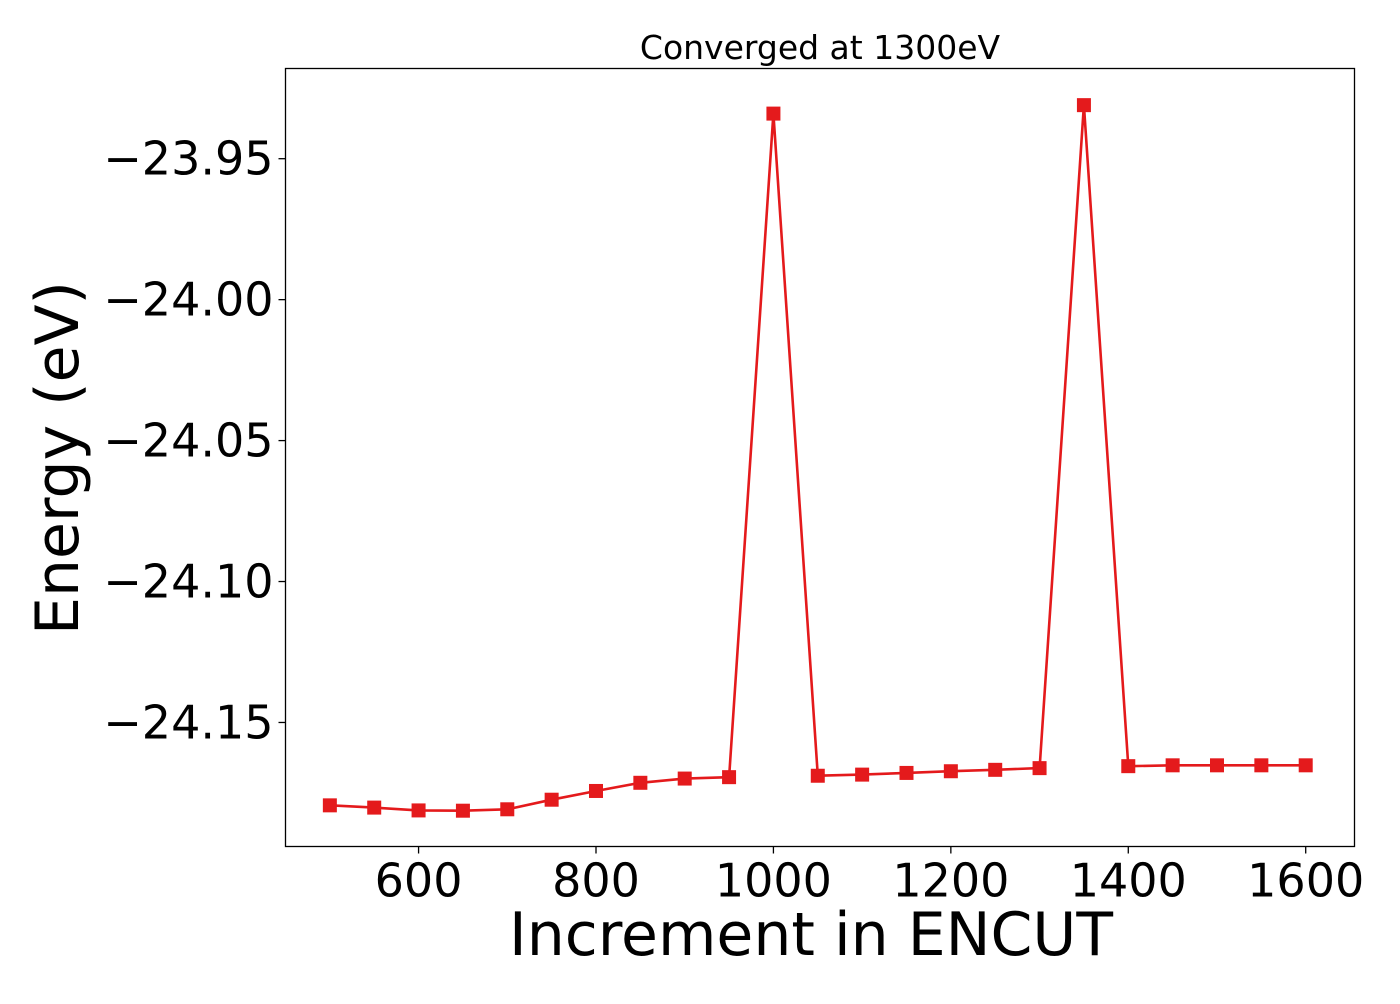 This screenshot has width=1400, height=1004. What do you see at coordinates (188, 441) in the screenshot?
I see `y-tick-label: −24.05` at bounding box center [188, 441].